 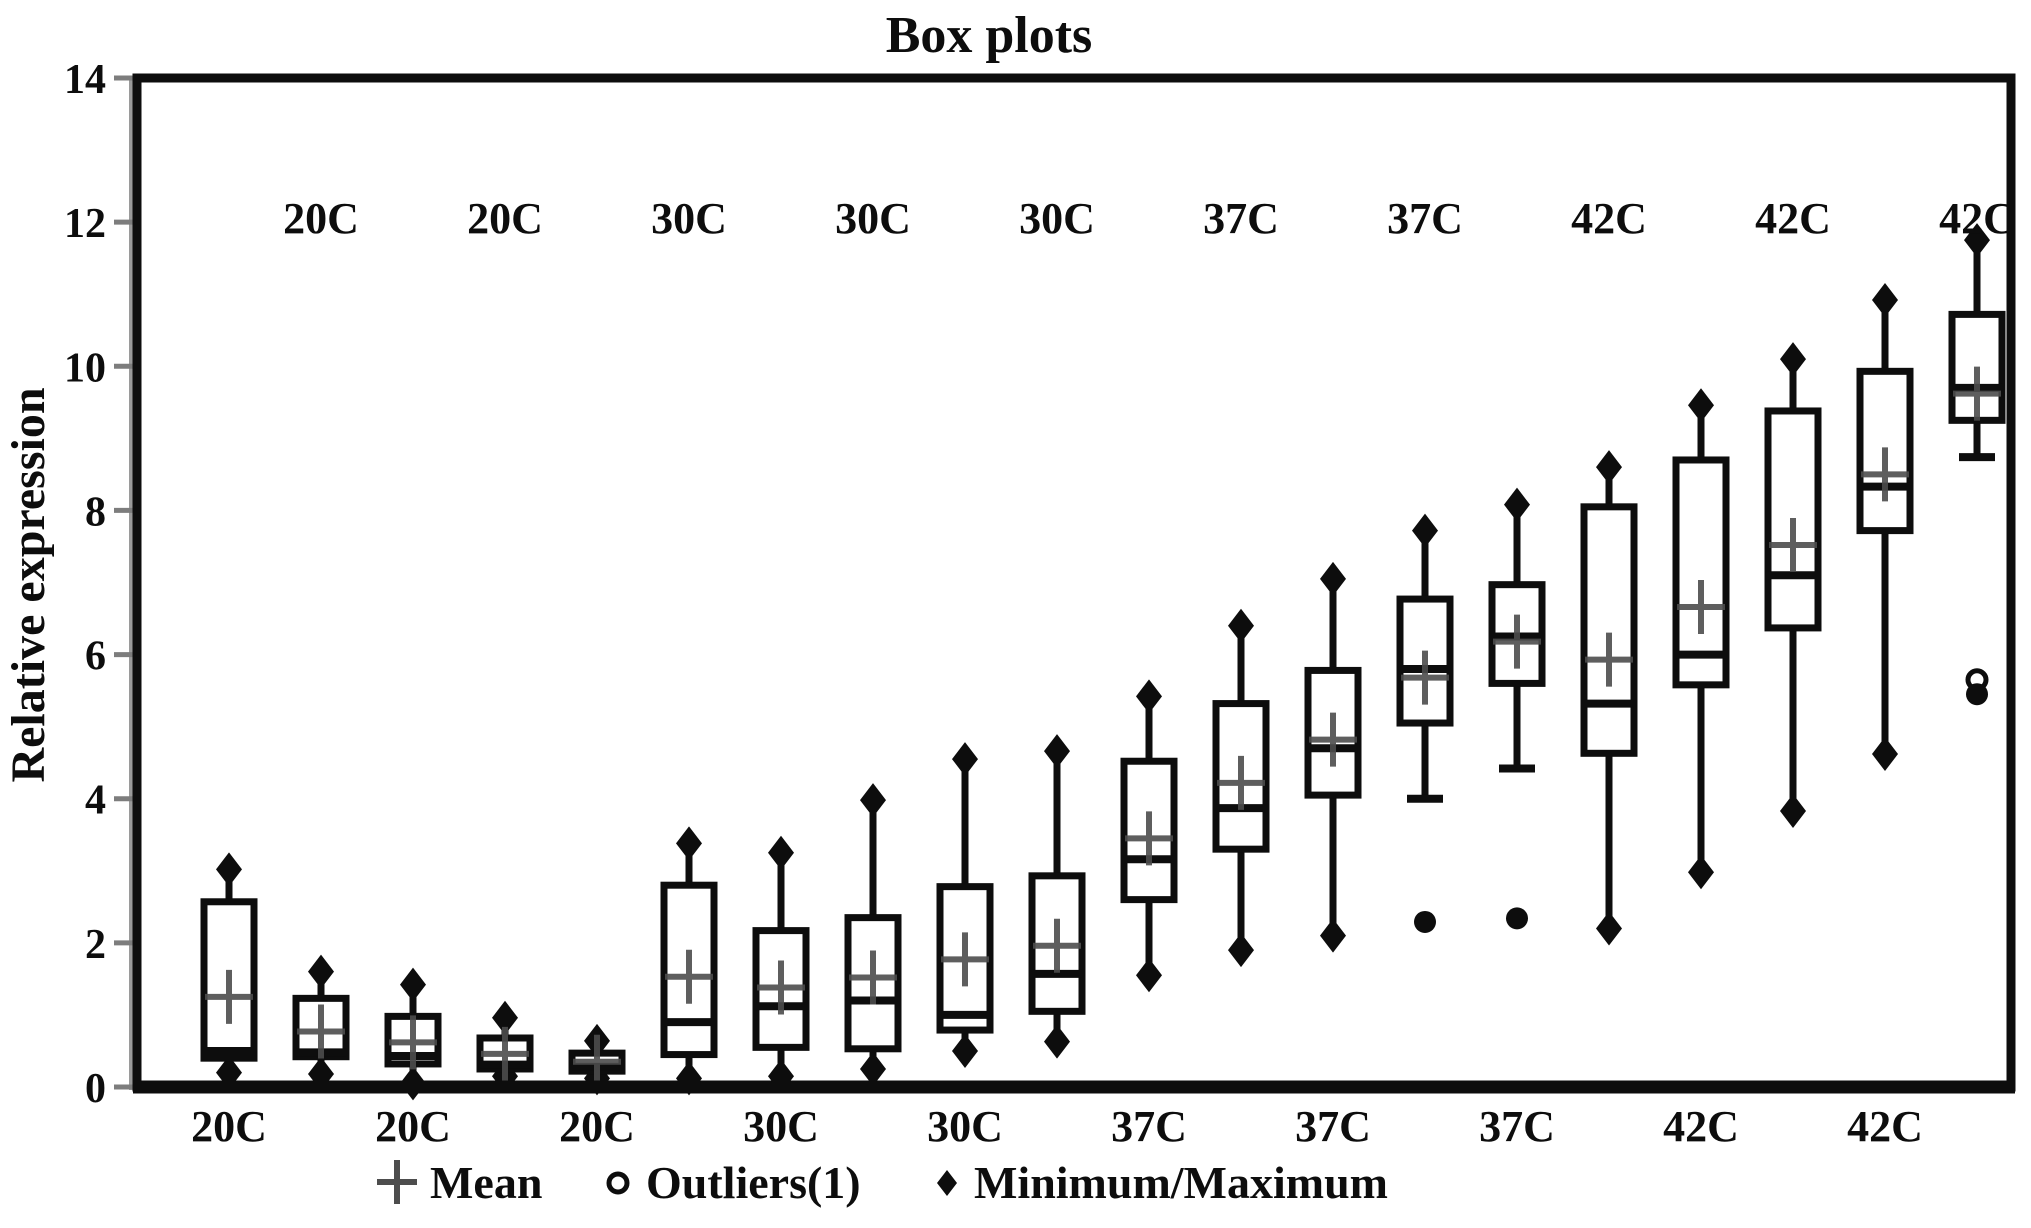 What do you see at coordinates (882, 1182) in the screenshot?
I see `legend: Mean Outliers(1) Minimum/Maximum` at bounding box center [882, 1182].